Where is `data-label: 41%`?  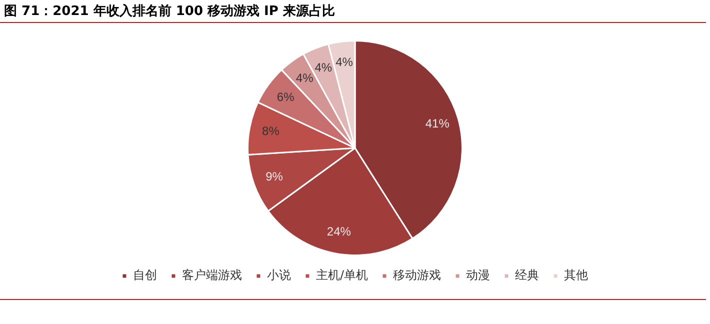
data-label: 41% is located at coordinates (437, 123).